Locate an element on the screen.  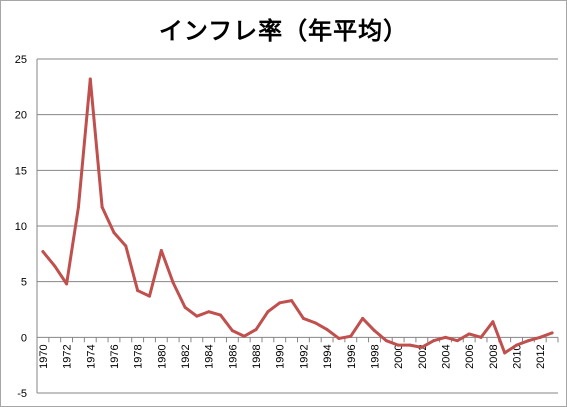
y-tick-label: 10 is located at coordinates (21, 227).